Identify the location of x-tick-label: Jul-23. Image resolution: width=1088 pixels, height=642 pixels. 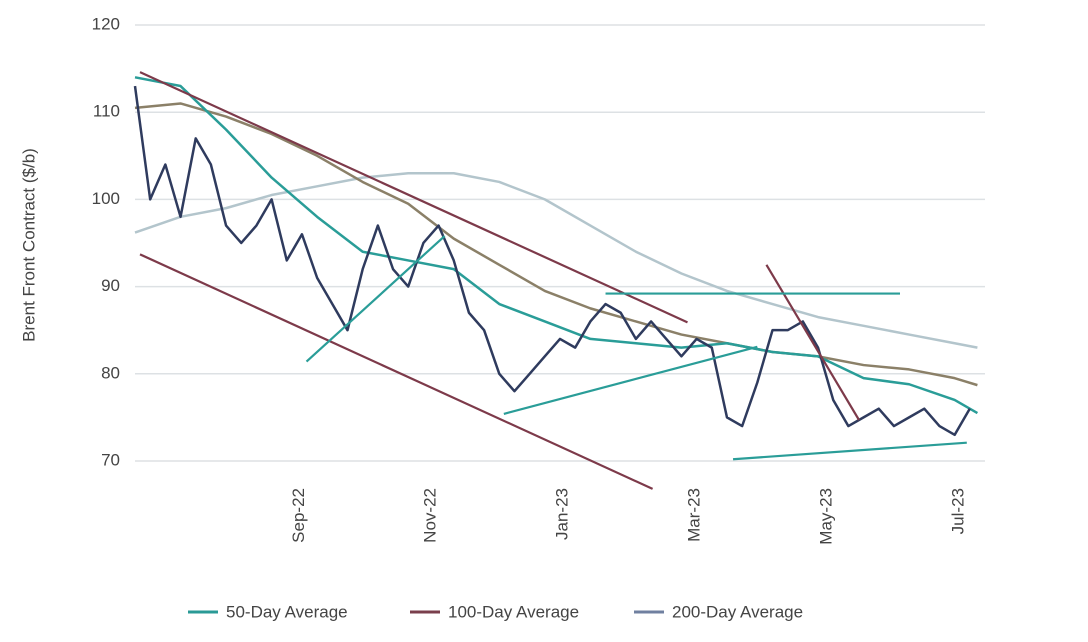
(958, 511).